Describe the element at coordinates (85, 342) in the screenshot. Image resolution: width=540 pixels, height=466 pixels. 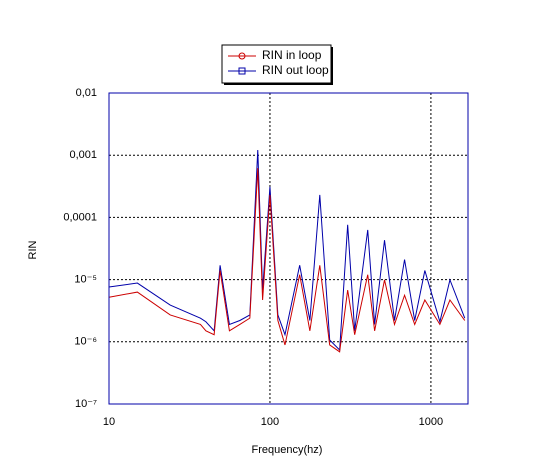
I see `y-tick-label: 10⁻⁶` at that location.